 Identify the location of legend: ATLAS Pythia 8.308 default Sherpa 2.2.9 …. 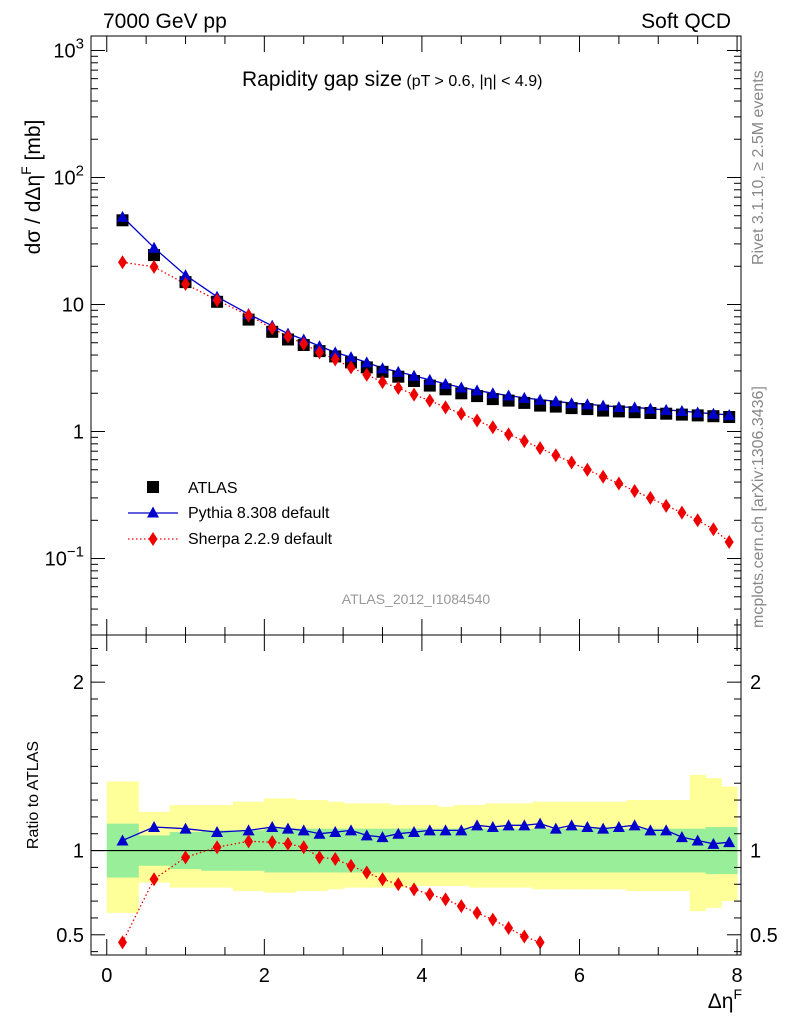
(230, 514).